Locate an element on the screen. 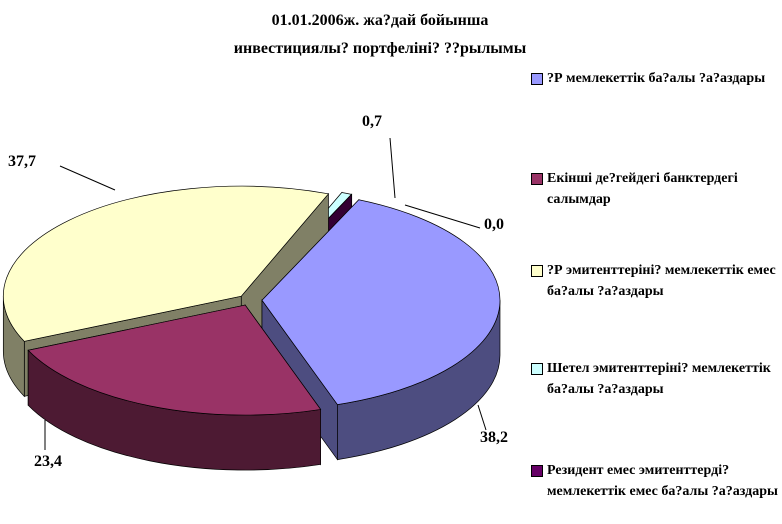 The width and height of the screenshot is (782, 524). legend-label: Екінші де?гейдегі банктердегі салымдар is located at coordinates (642, 189).